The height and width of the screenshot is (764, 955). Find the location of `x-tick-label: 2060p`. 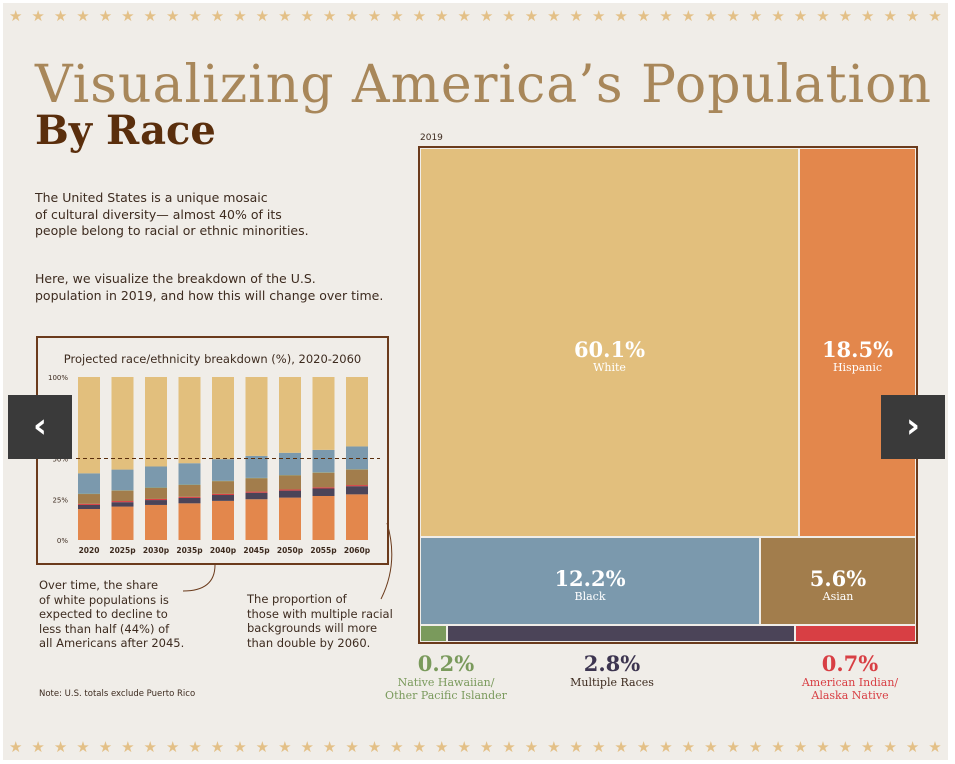

x-tick-label: 2060p is located at coordinates (357, 550).